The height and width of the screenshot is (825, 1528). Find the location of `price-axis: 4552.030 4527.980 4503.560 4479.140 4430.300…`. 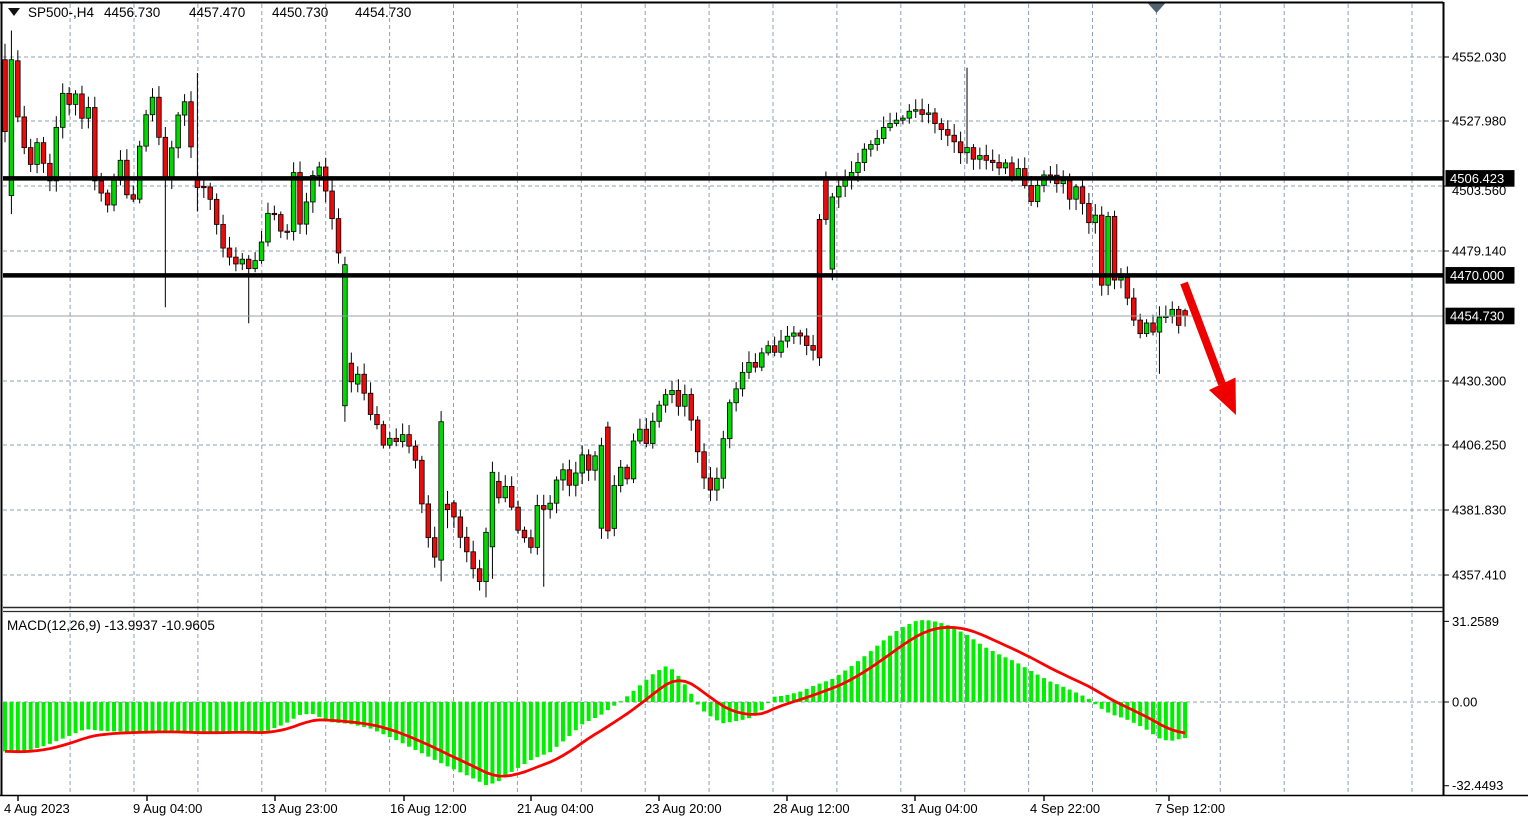

price-axis: 4552.030 4527.980 4503.560 4479.140 4430.300… is located at coordinates (1479, 422).